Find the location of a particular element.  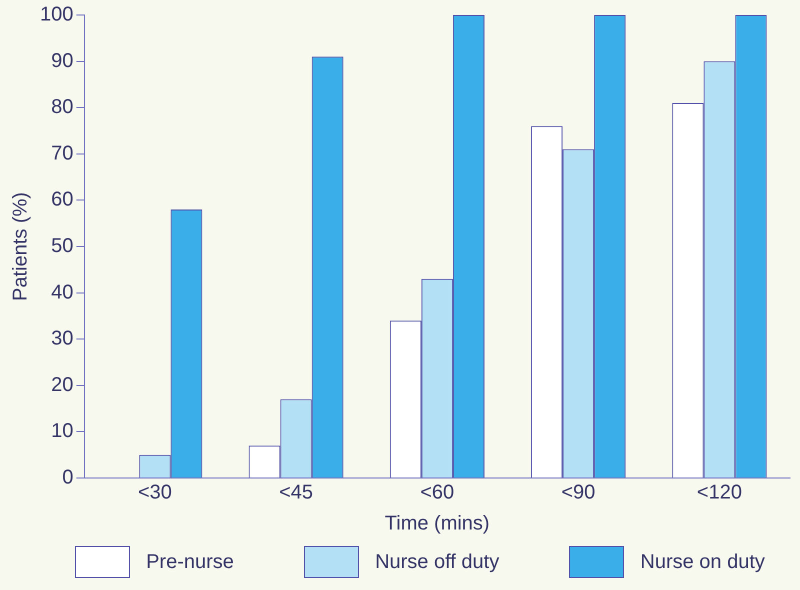

legend-label: Nurse on duty is located at coordinates (702, 562).